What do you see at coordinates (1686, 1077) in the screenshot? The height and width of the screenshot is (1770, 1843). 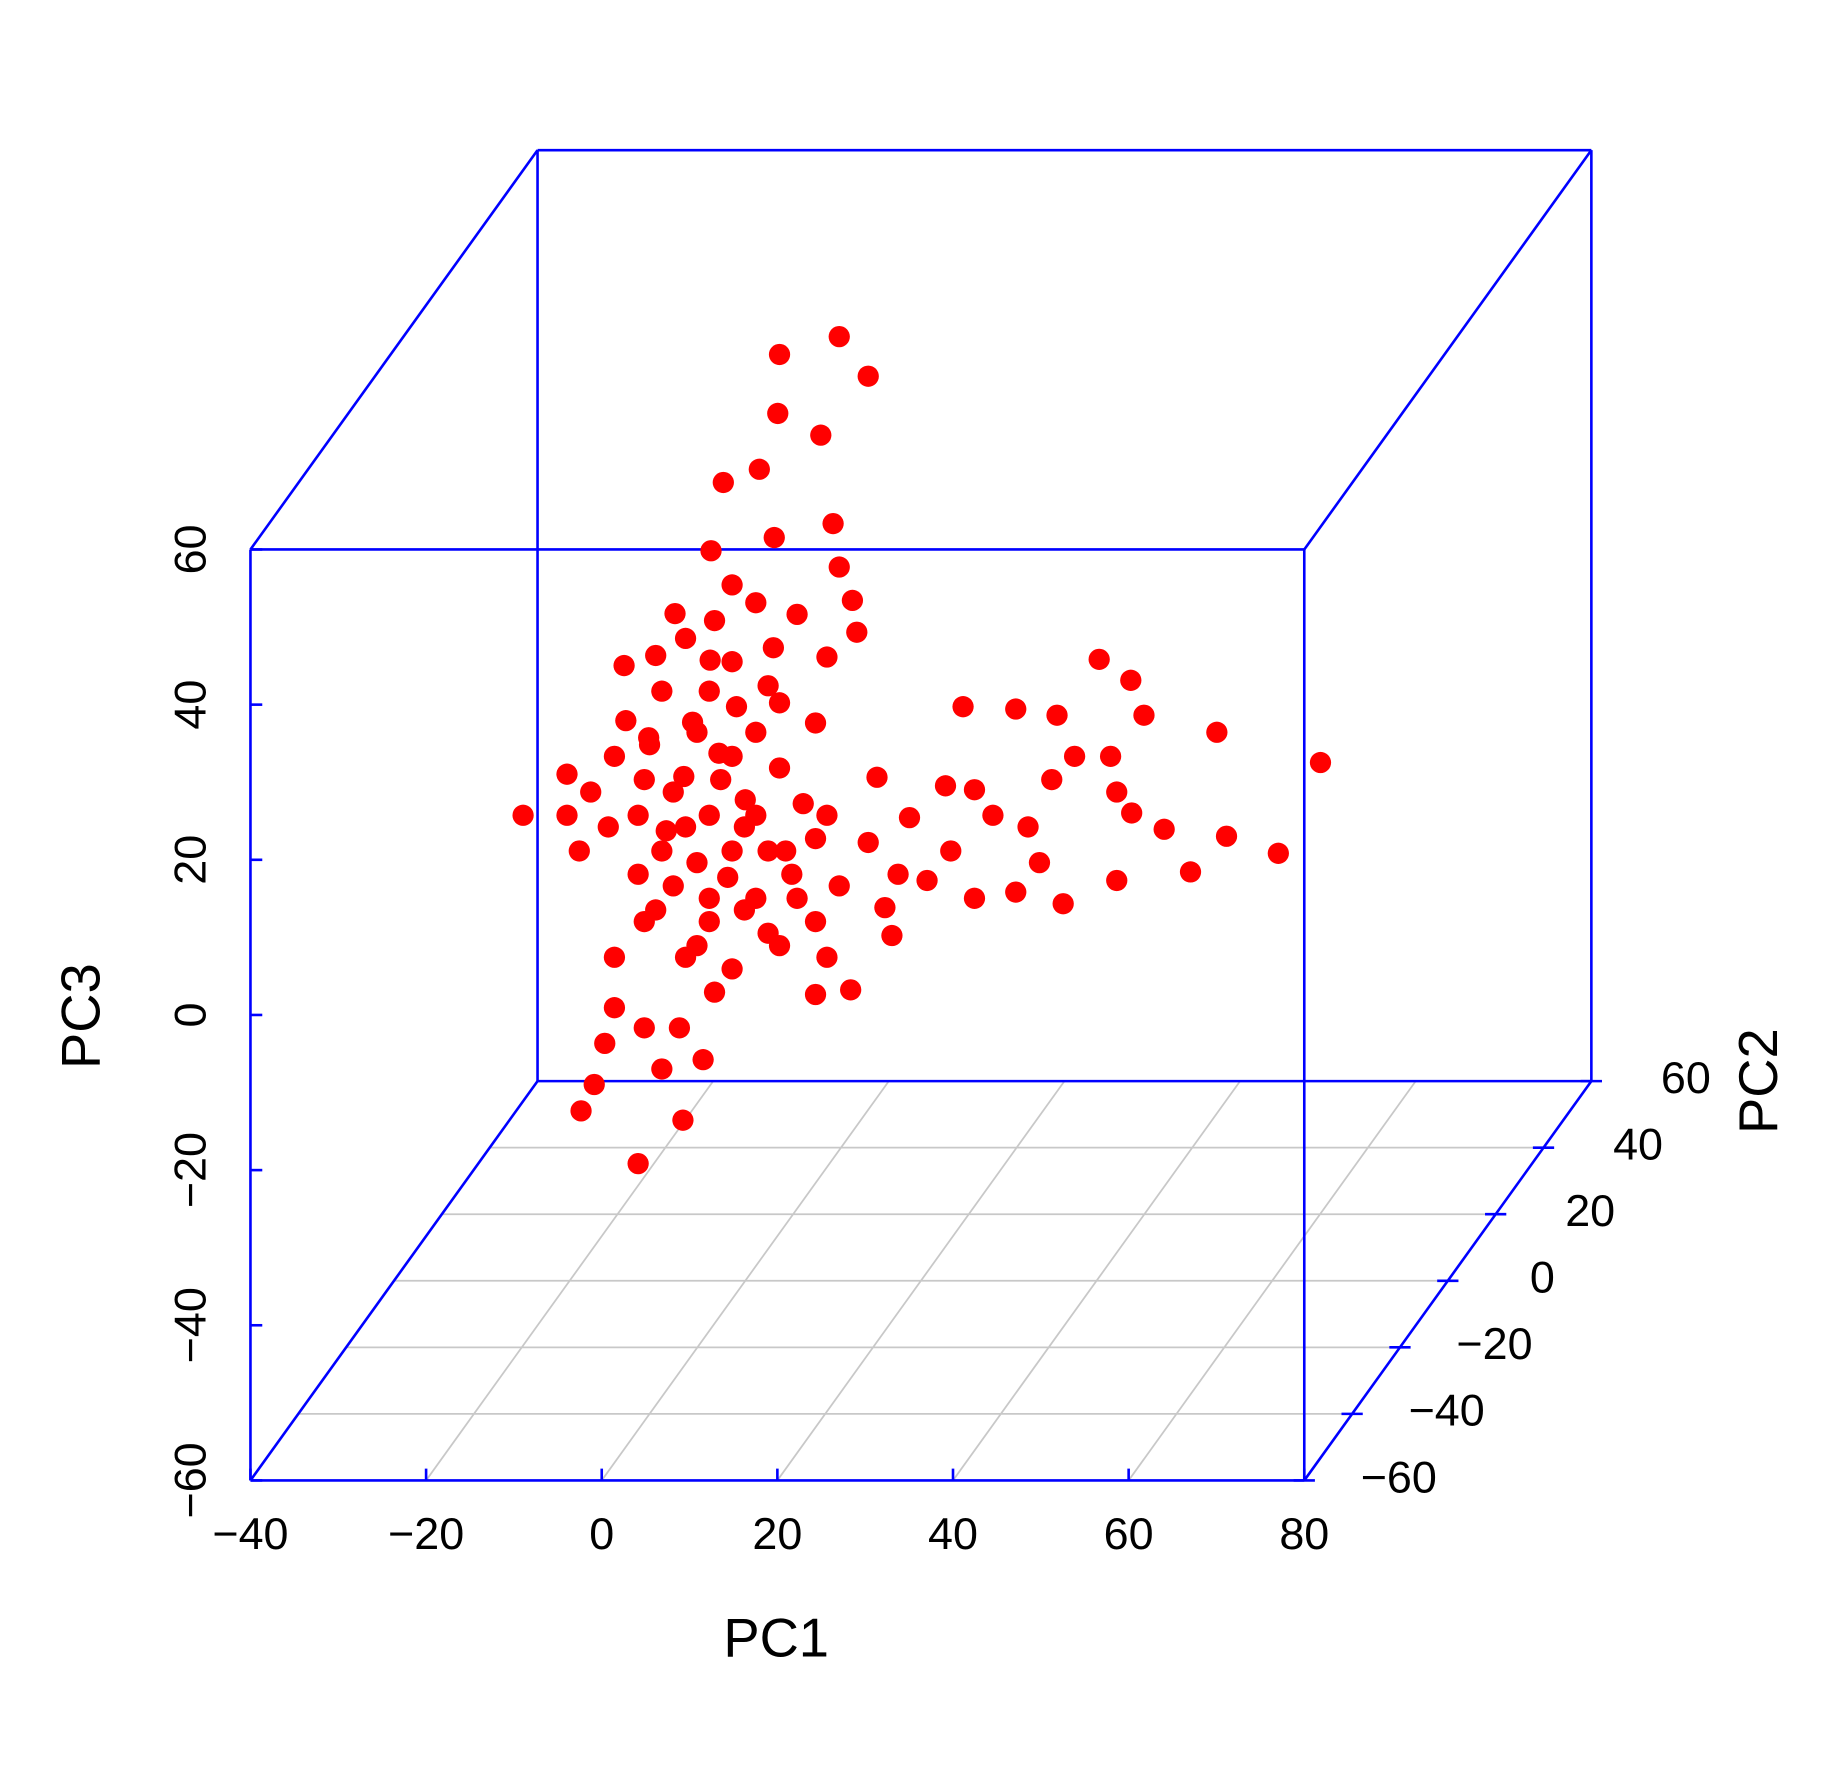 I see `y-tick-label: 60` at bounding box center [1686, 1077].